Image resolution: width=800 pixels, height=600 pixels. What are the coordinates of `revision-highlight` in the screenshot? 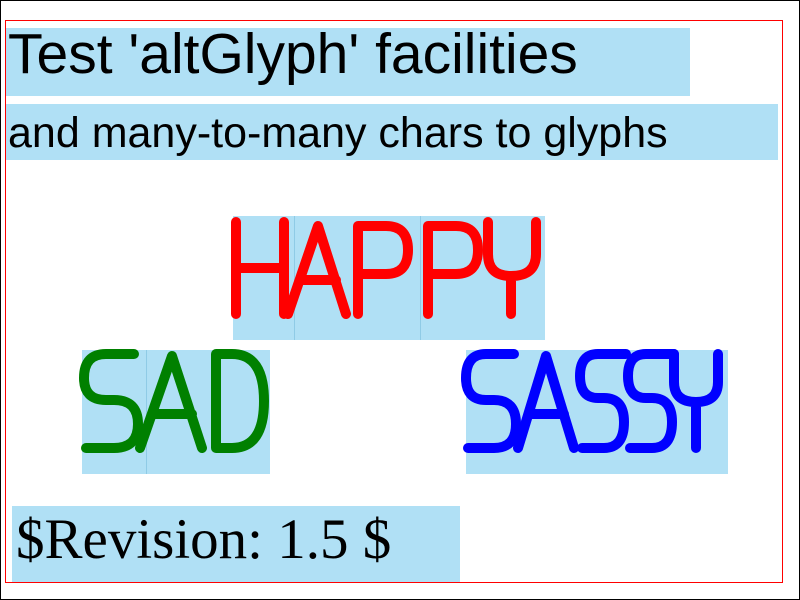 It's located at (236, 544).